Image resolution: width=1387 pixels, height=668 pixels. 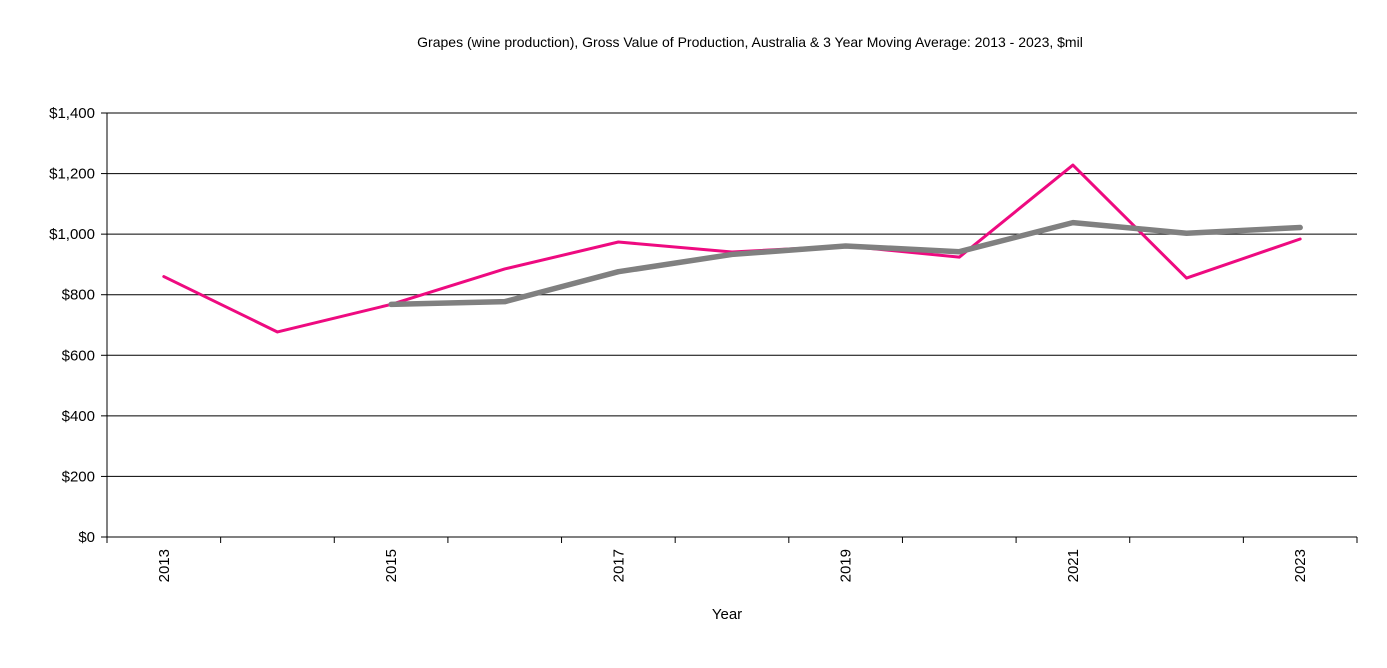 I want to click on x-tick-label: 2013, so click(x=164, y=565).